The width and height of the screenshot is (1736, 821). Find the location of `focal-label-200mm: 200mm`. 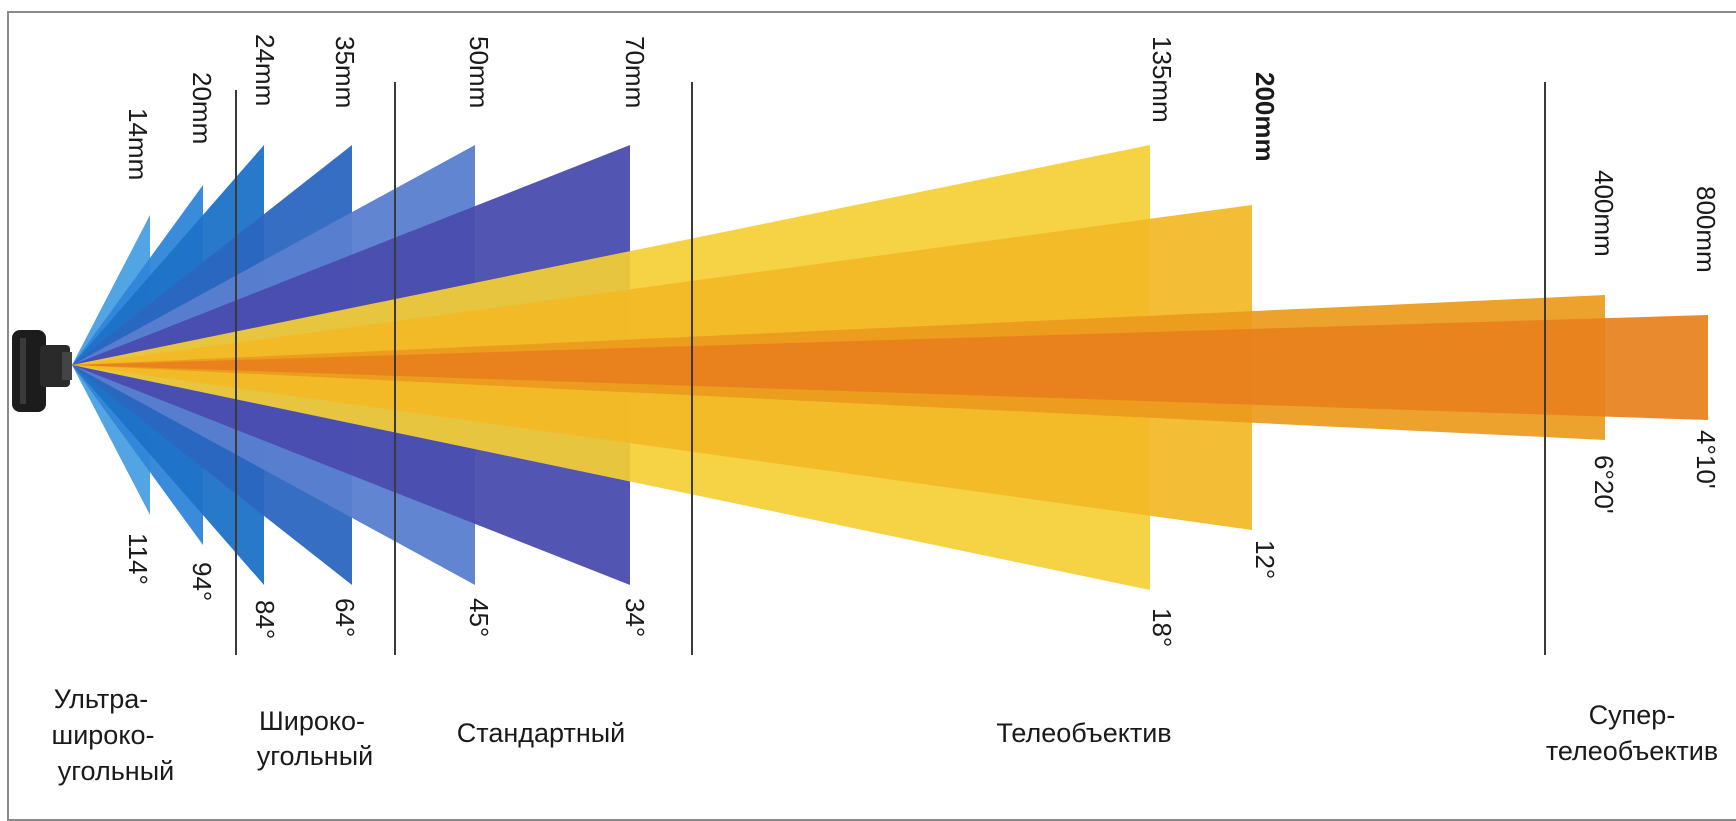

focal-label-200mm: 200mm is located at coordinates (1265, 117).